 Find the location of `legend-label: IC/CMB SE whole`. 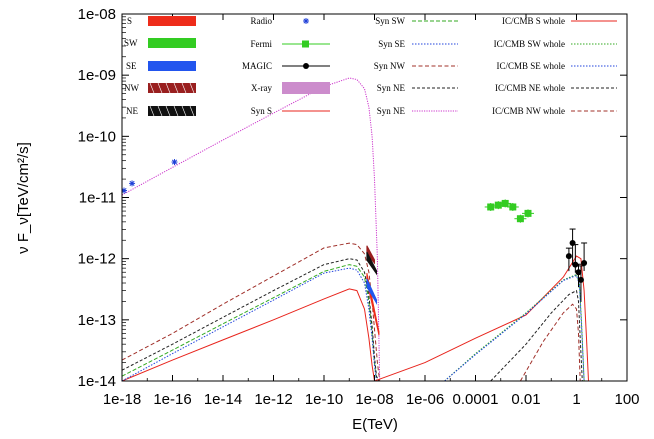

legend-label: IC/CMB SE whole is located at coordinates (530, 66).